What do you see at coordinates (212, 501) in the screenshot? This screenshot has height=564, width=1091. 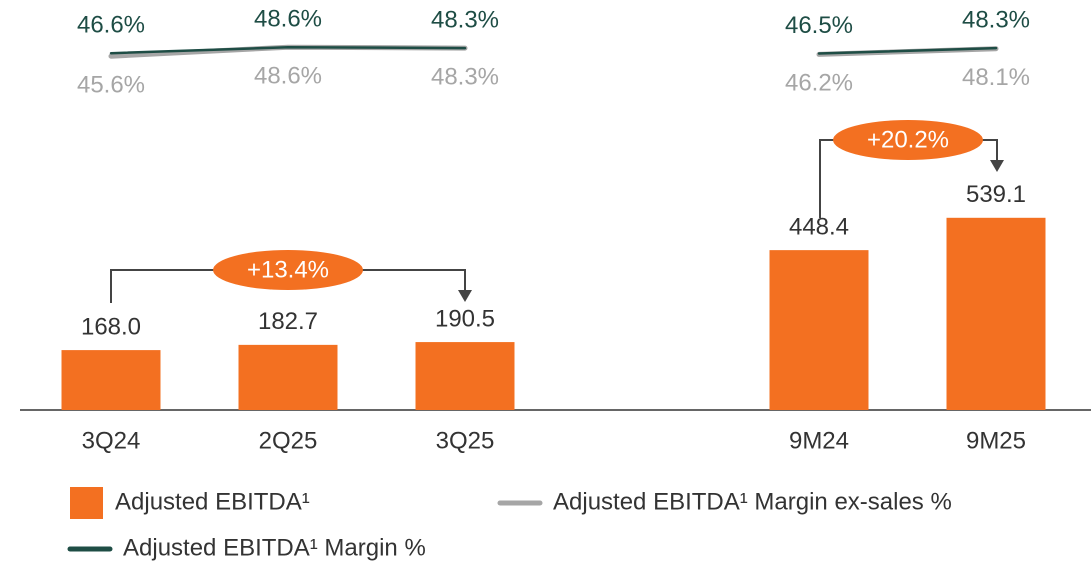 I see `legend-label: Adjusted EBITDA¹` at bounding box center [212, 501].